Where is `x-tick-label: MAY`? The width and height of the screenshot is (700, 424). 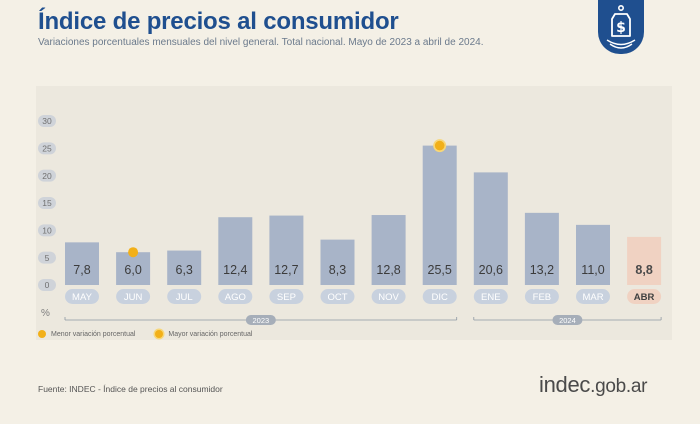
x-tick-label: MAY is located at coordinates (82, 297).